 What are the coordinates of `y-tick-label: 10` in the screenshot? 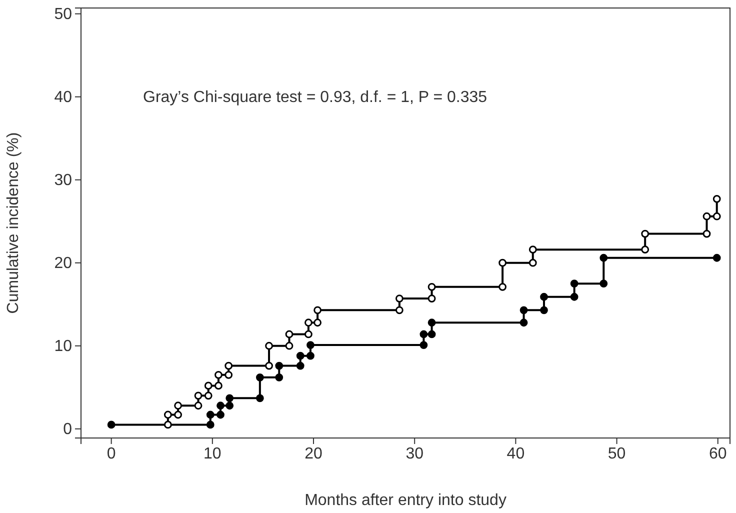 It's located at (63, 346).